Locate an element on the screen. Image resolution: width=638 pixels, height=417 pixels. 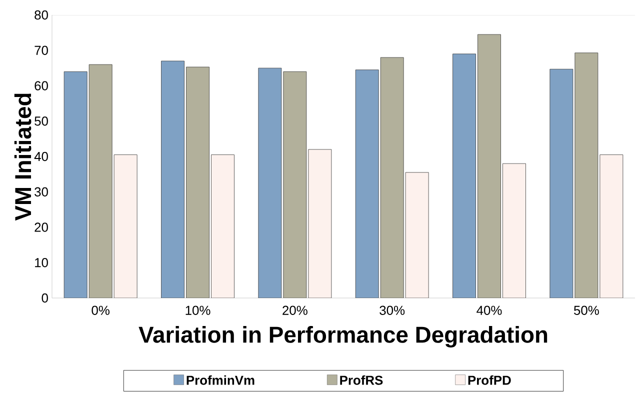
y-axis-title: VM Initiated is located at coordinates (23, 157).